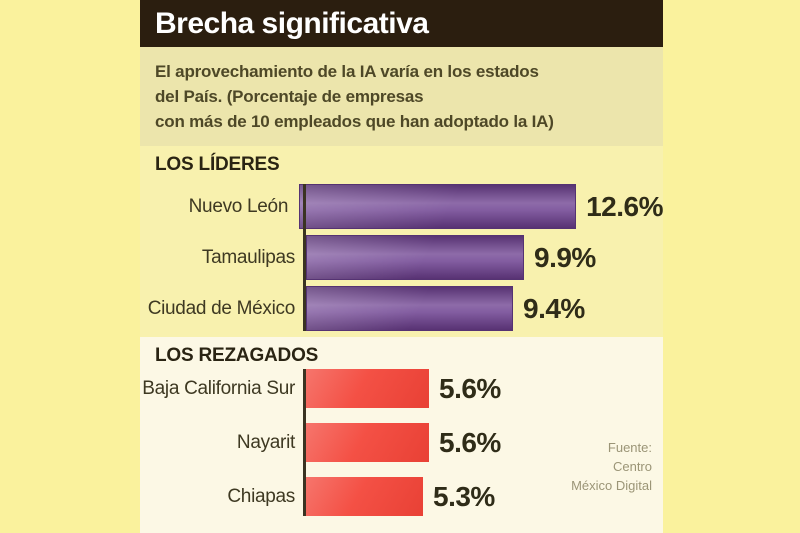 The height and width of the screenshot is (533, 800). What do you see at coordinates (464, 496) in the screenshot?
I see `value-label: 5.3%` at bounding box center [464, 496].